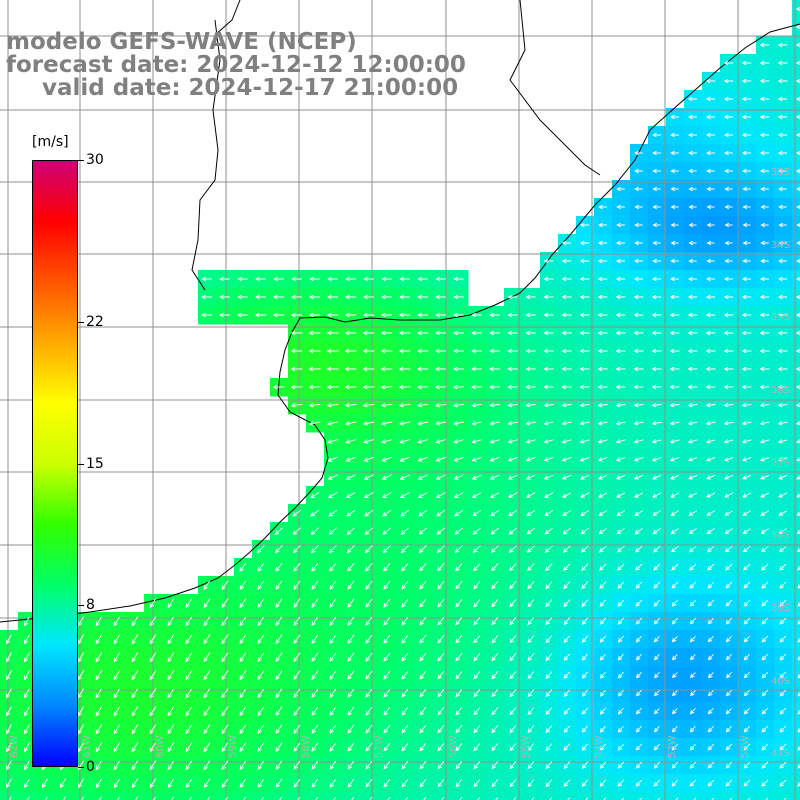 The height and width of the screenshot is (800, 800). Describe the element at coordinates (95, 321) in the screenshot. I see `colorbar-tick-label: 22` at that location.